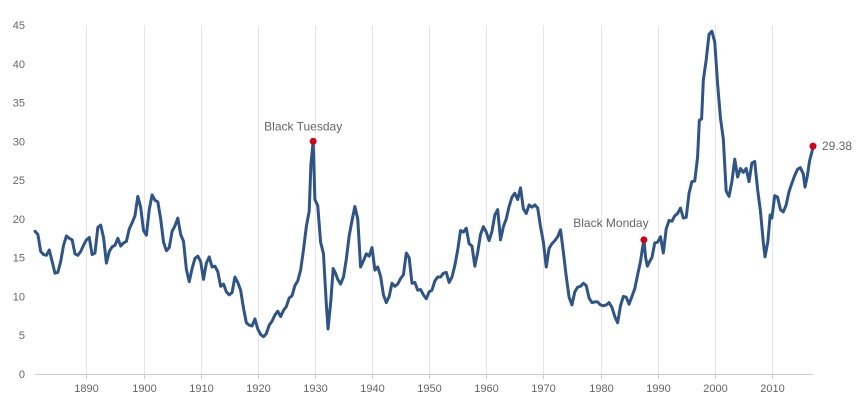  I want to click on y-tick-label: 40, so click(19, 65).